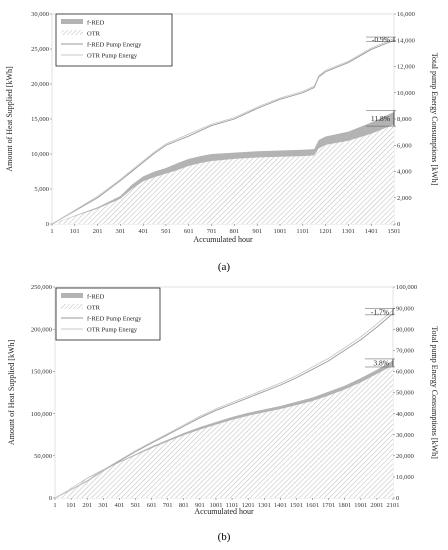  What do you see at coordinates (40, 49) in the screenshot?
I see `y-tick-label: 25,000` at bounding box center [40, 49].